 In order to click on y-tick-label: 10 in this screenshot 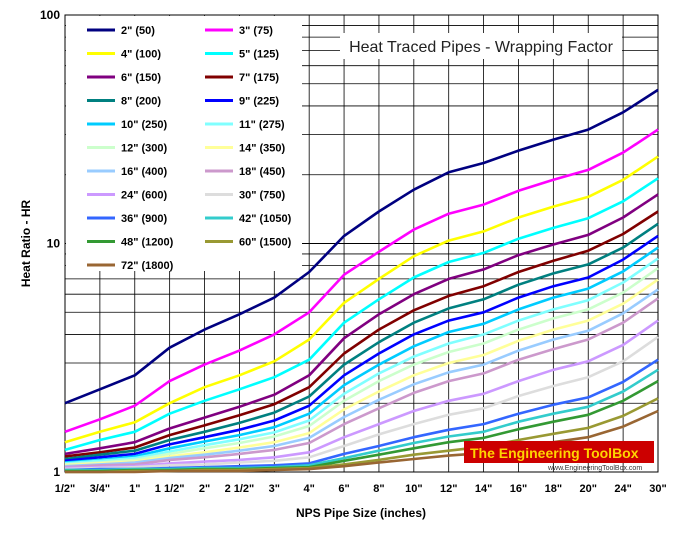, I will do `click(54, 244)`.